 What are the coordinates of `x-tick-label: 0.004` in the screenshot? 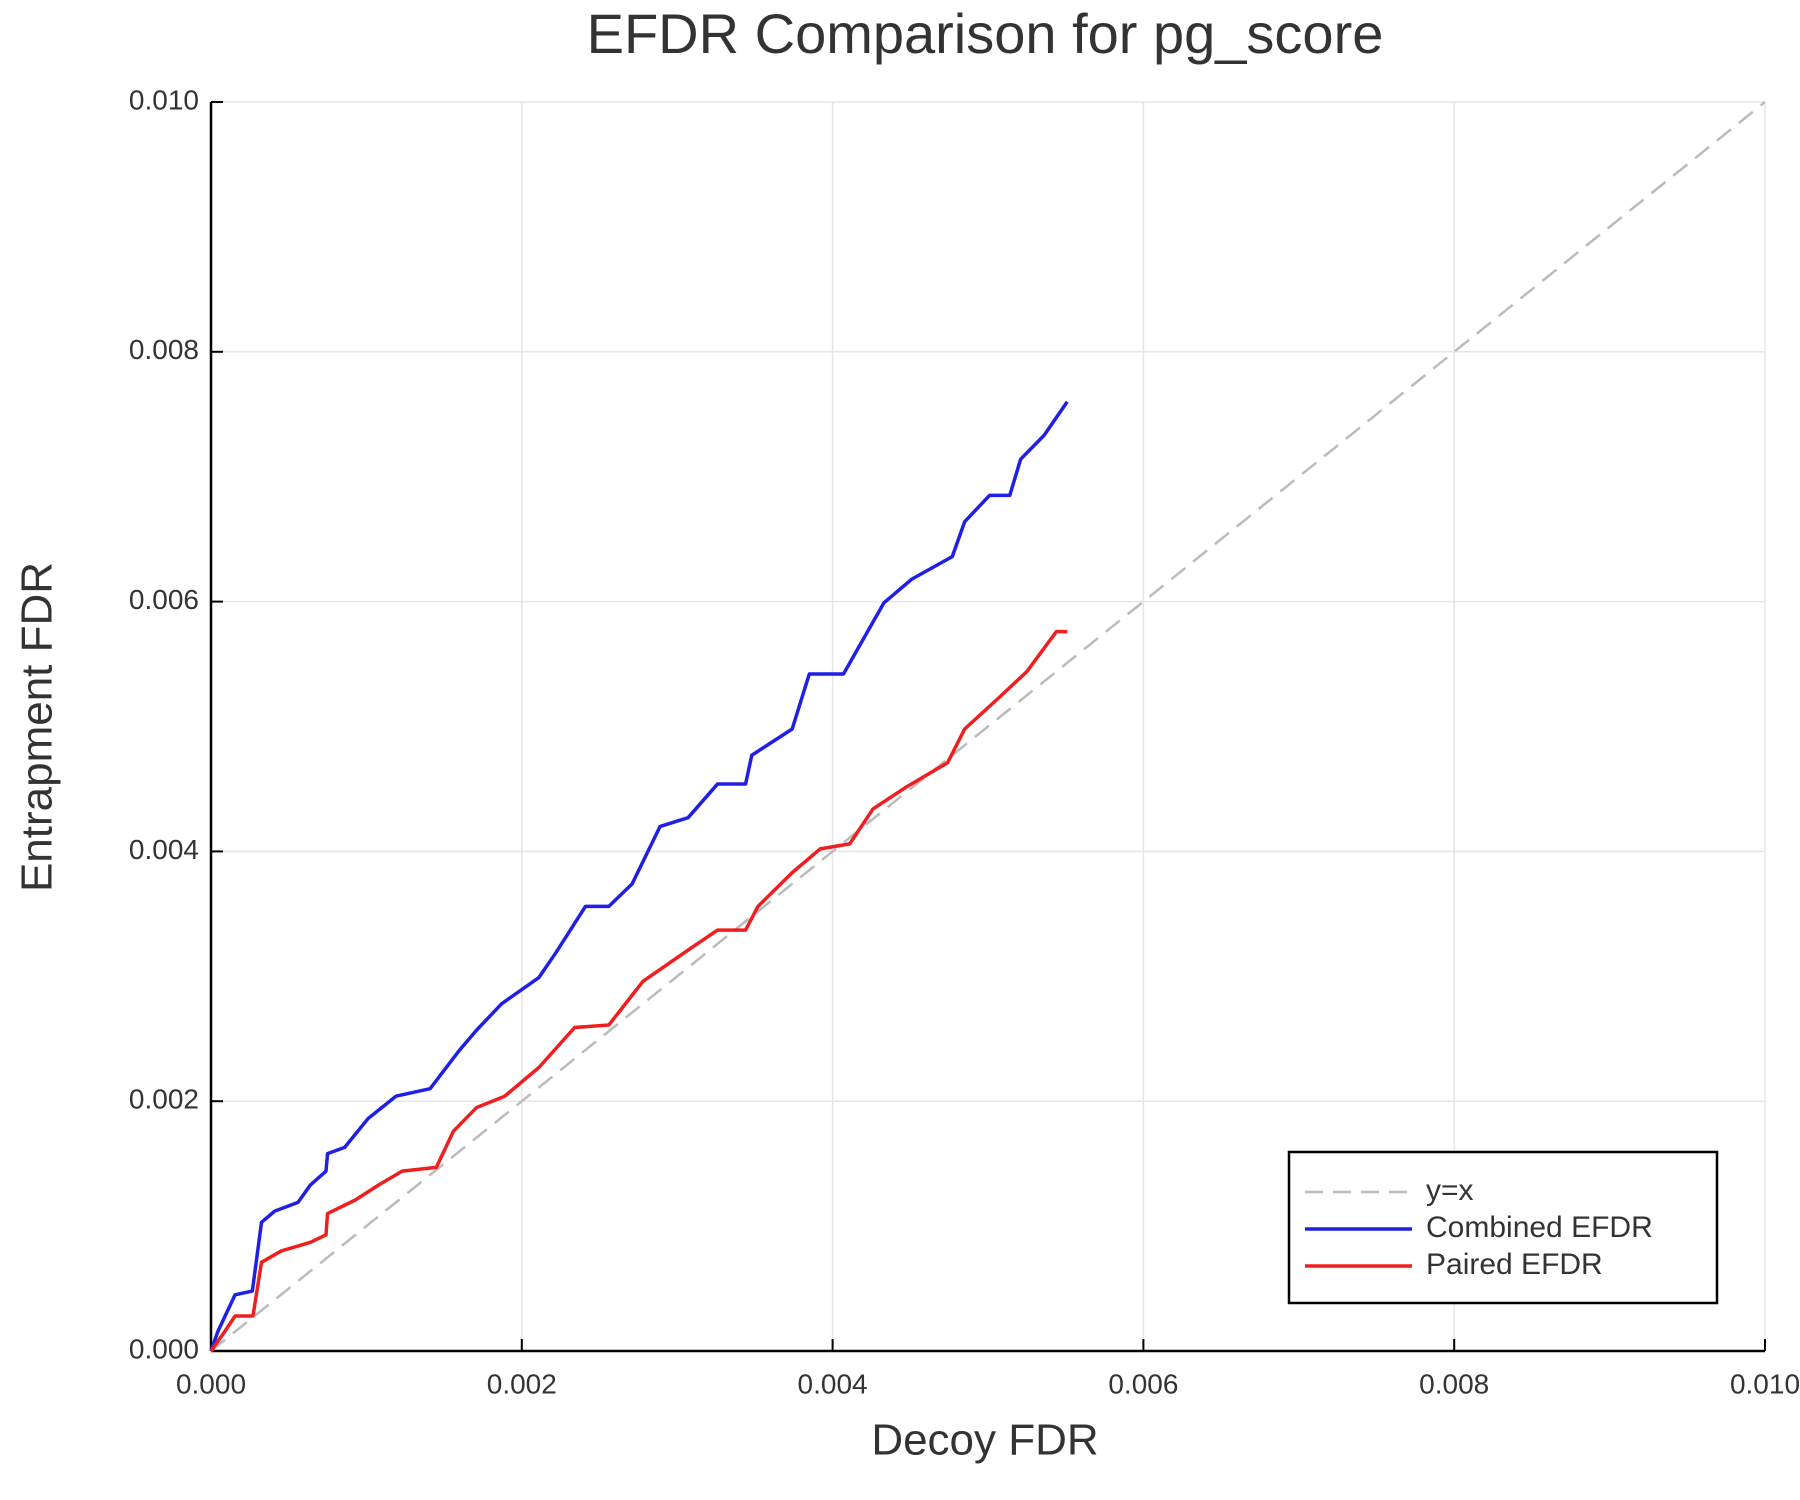 It's located at (833, 1383).